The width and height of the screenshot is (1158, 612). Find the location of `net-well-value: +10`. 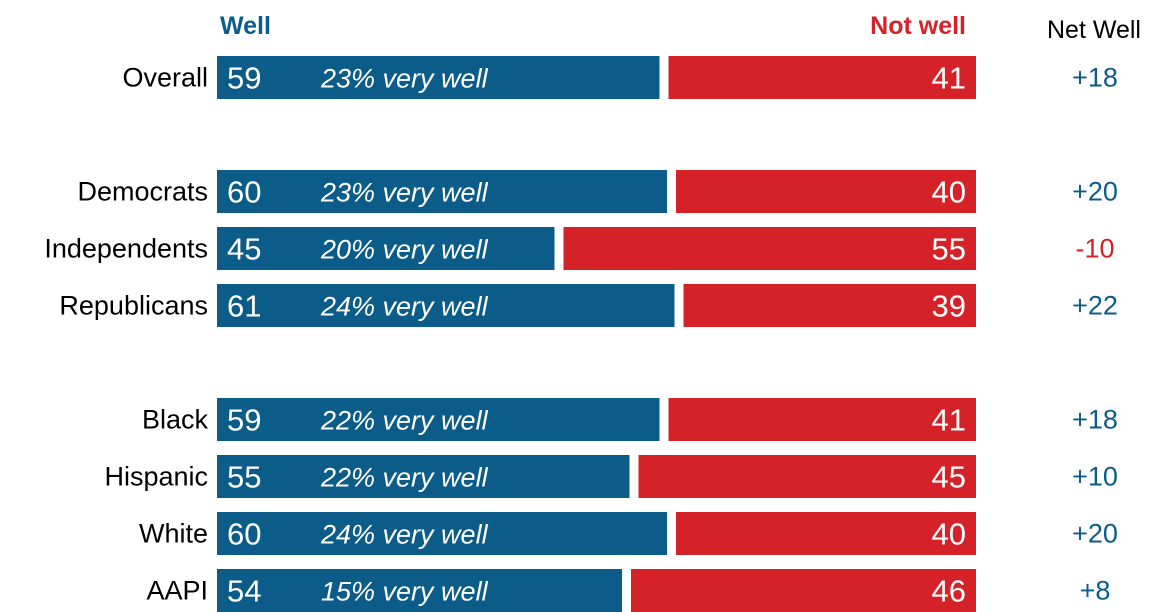

net-well-value: +10 is located at coordinates (1095, 477).